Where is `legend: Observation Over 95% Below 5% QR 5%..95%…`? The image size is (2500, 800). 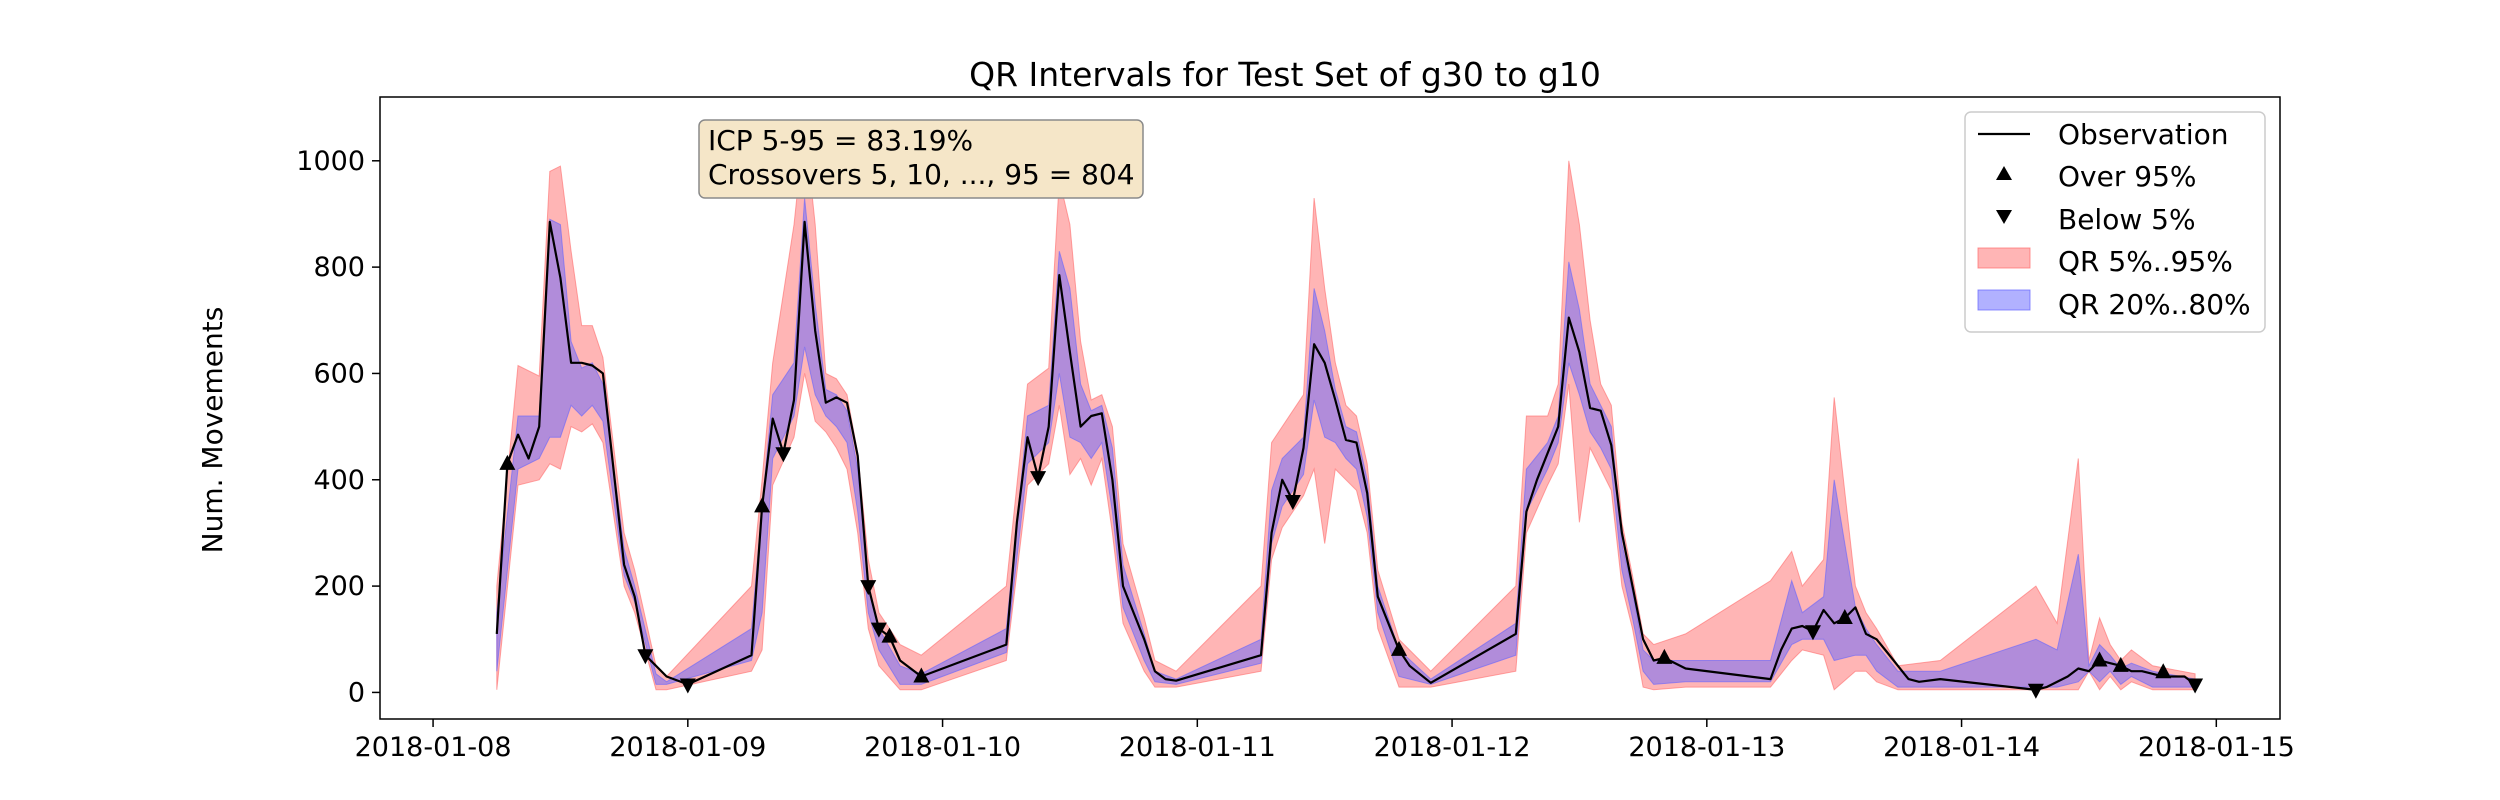
legend: Observation Over 95% Below 5% QR 5%..95%… is located at coordinates (2115, 222).